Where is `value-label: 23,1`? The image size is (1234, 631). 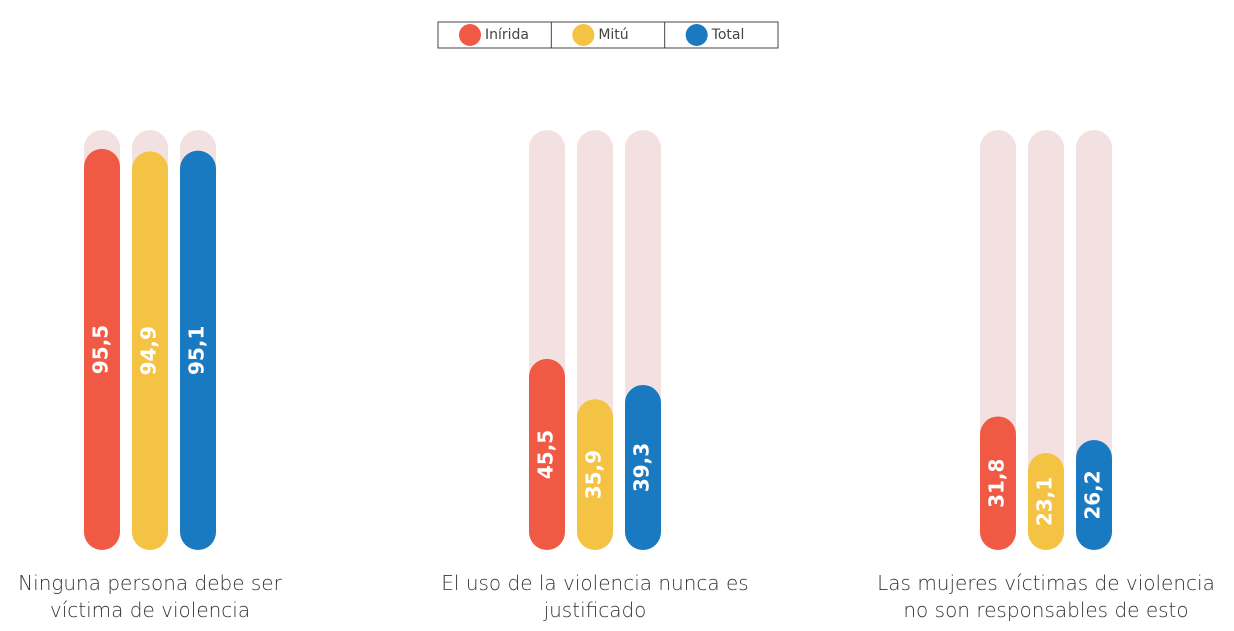 value-label: 23,1 is located at coordinates (1045, 501).